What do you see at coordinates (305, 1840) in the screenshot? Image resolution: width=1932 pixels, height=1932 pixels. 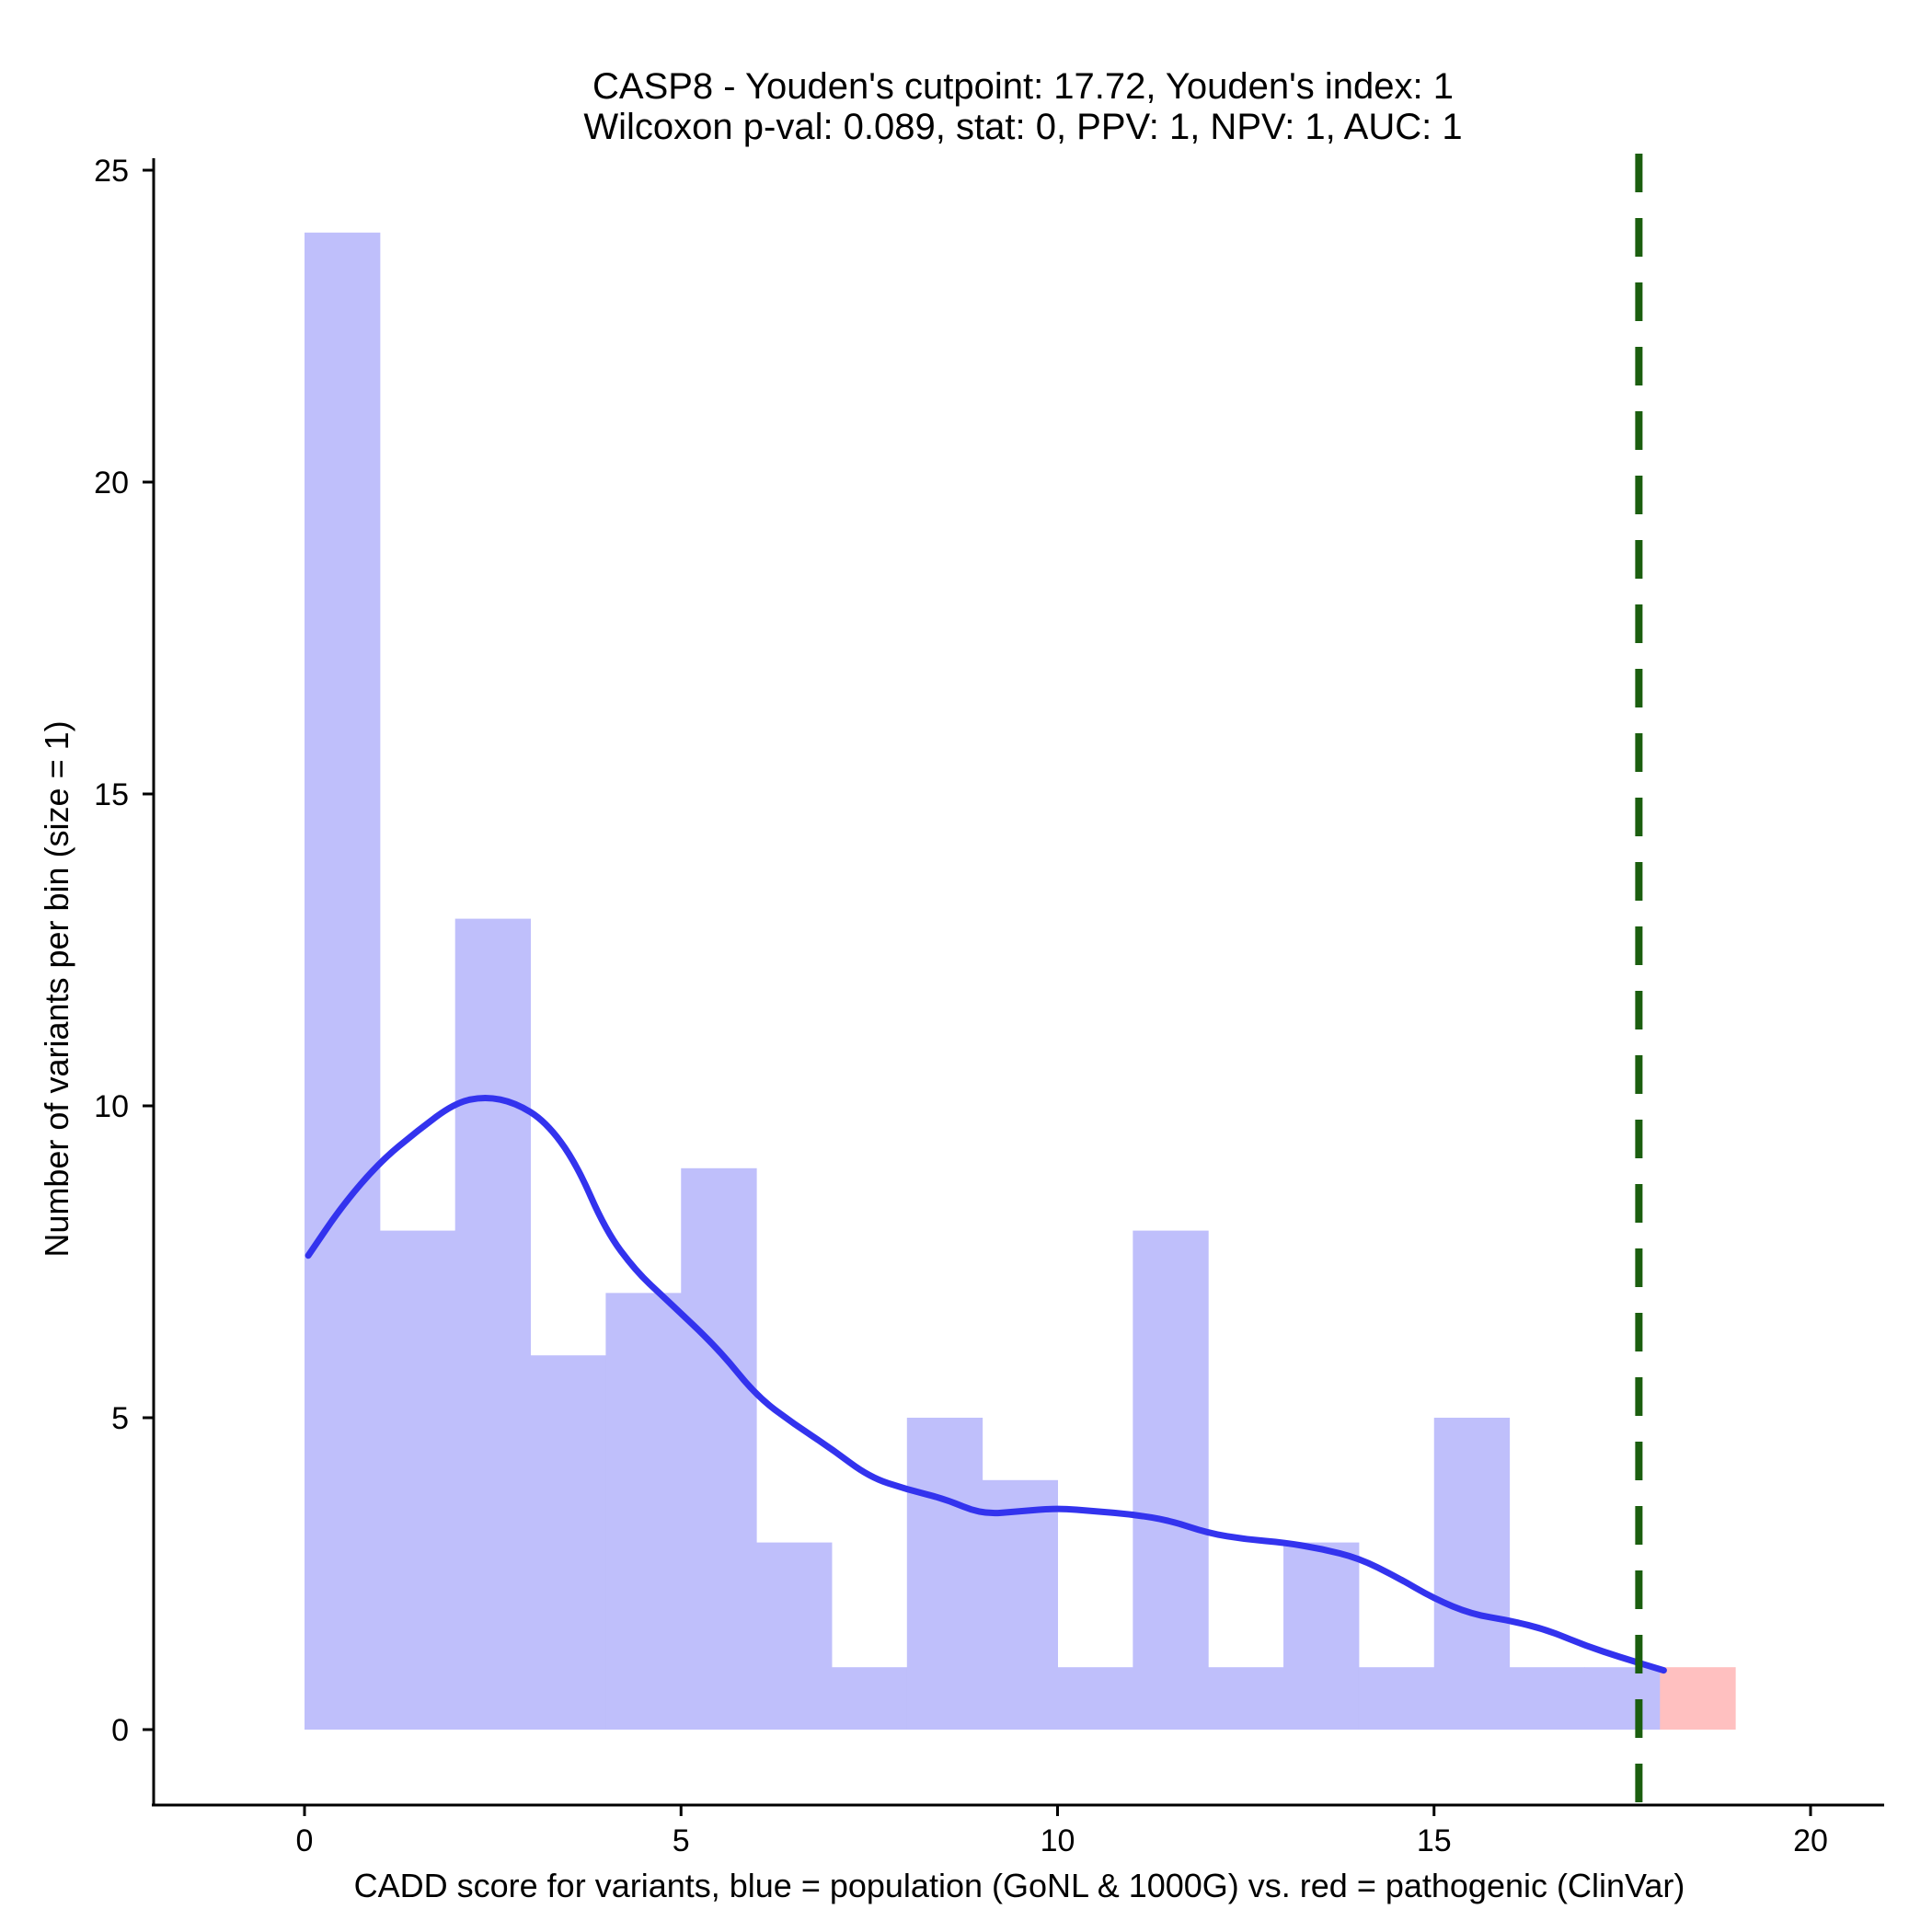 I see `x-tick-label-0: 0` at bounding box center [305, 1840].